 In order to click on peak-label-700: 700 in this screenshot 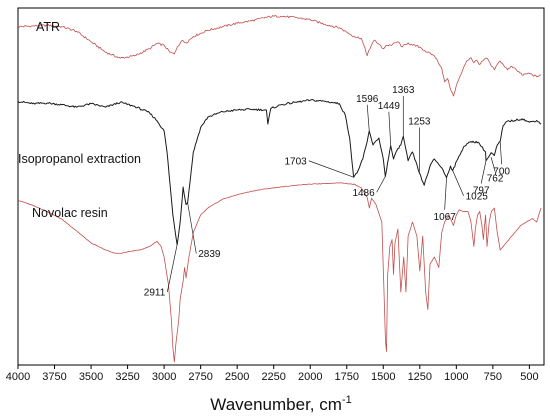, I will do `click(501, 171)`.